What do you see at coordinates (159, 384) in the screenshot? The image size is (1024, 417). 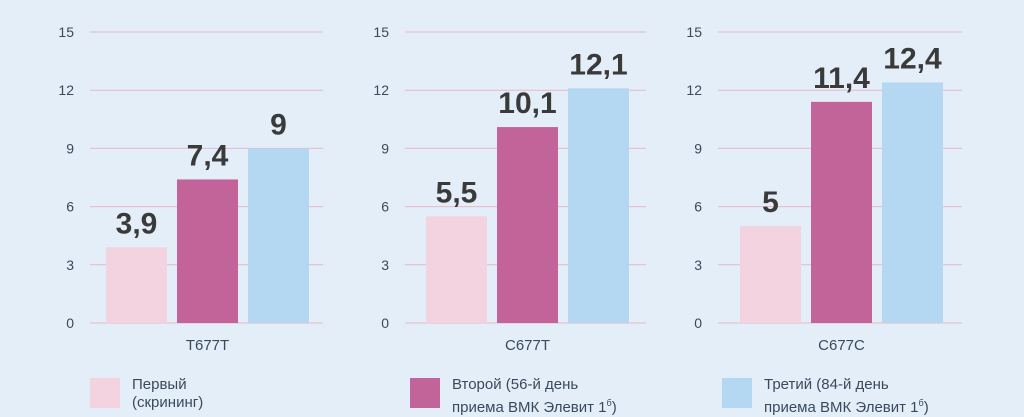 I see `legend-first-line1: Первый` at bounding box center [159, 384].